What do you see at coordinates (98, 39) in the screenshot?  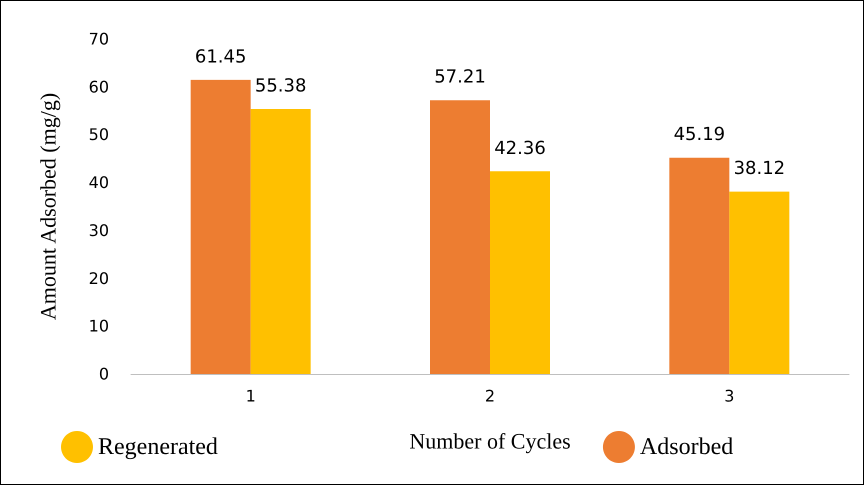 I see `y-tick-label: 70` at bounding box center [98, 39].